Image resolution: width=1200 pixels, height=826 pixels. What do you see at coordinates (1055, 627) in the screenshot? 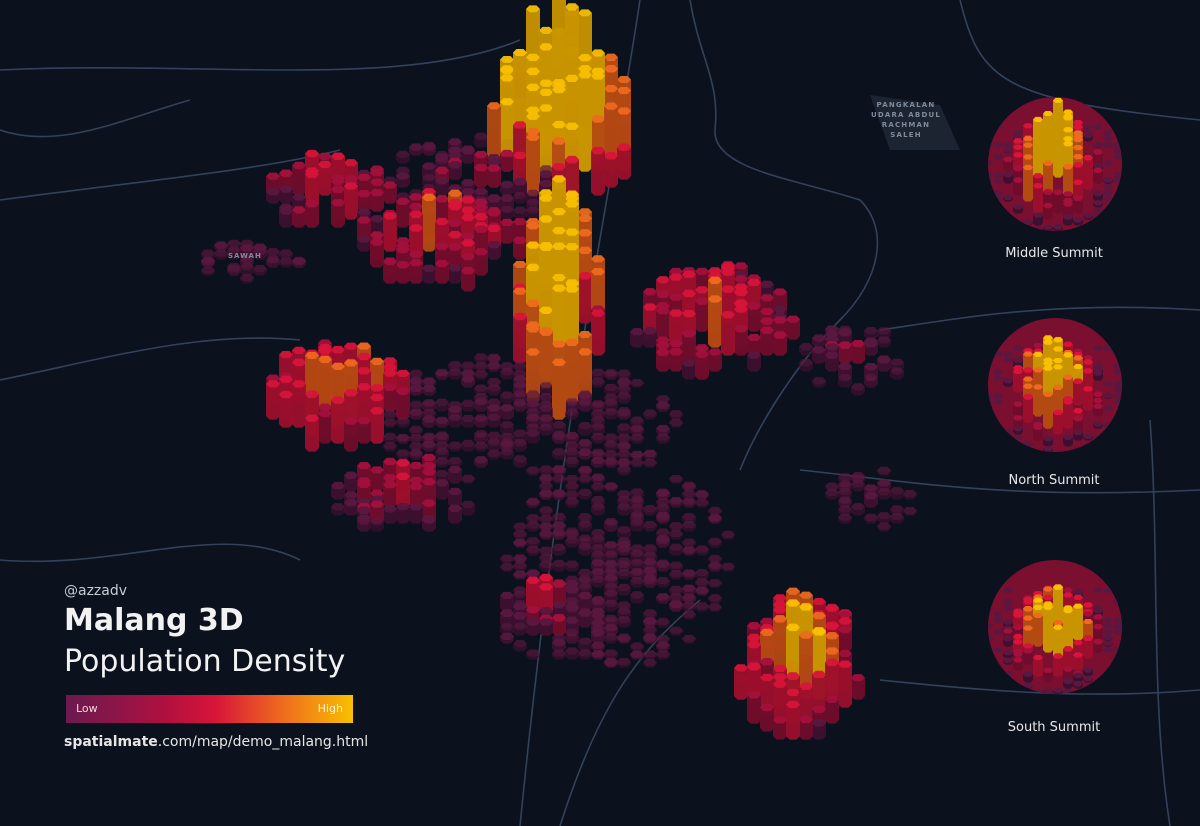
I see `south-summit-inset` at bounding box center [1055, 627].